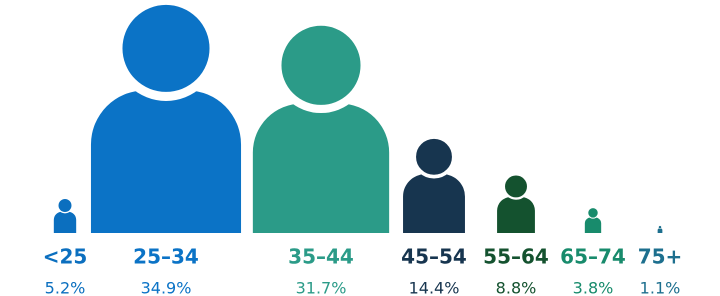 Image resolution: width=720 pixels, height=296 pixels. What do you see at coordinates (166, 257) in the screenshot?
I see `category-label: 25–34` at bounding box center [166, 257].